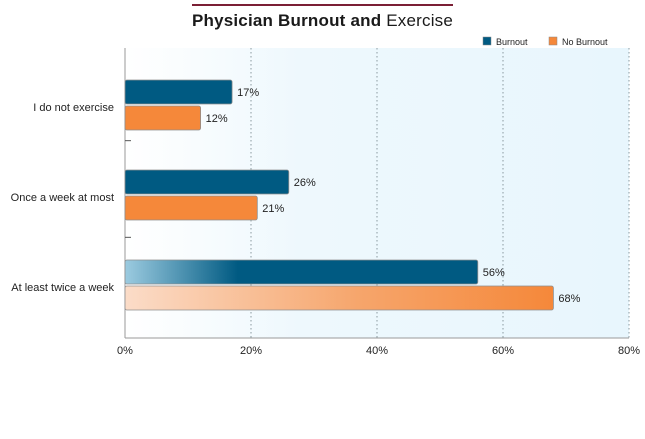 The width and height of the screenshot is (645, 439). What do you see at coordinates (305, 183) in the screenshot?
I see `data-label: 26%` at bounding box center [305, 183].